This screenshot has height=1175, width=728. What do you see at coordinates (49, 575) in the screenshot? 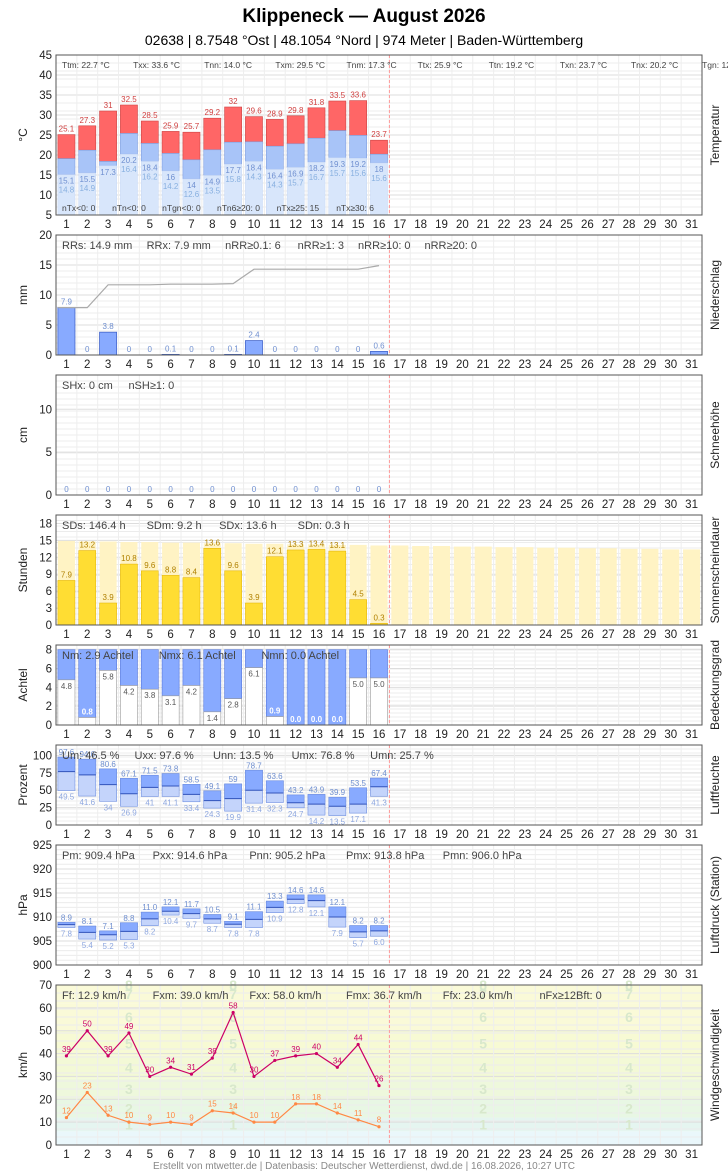
I see `y-tick-label: 9` at bounding box center [49, 575].